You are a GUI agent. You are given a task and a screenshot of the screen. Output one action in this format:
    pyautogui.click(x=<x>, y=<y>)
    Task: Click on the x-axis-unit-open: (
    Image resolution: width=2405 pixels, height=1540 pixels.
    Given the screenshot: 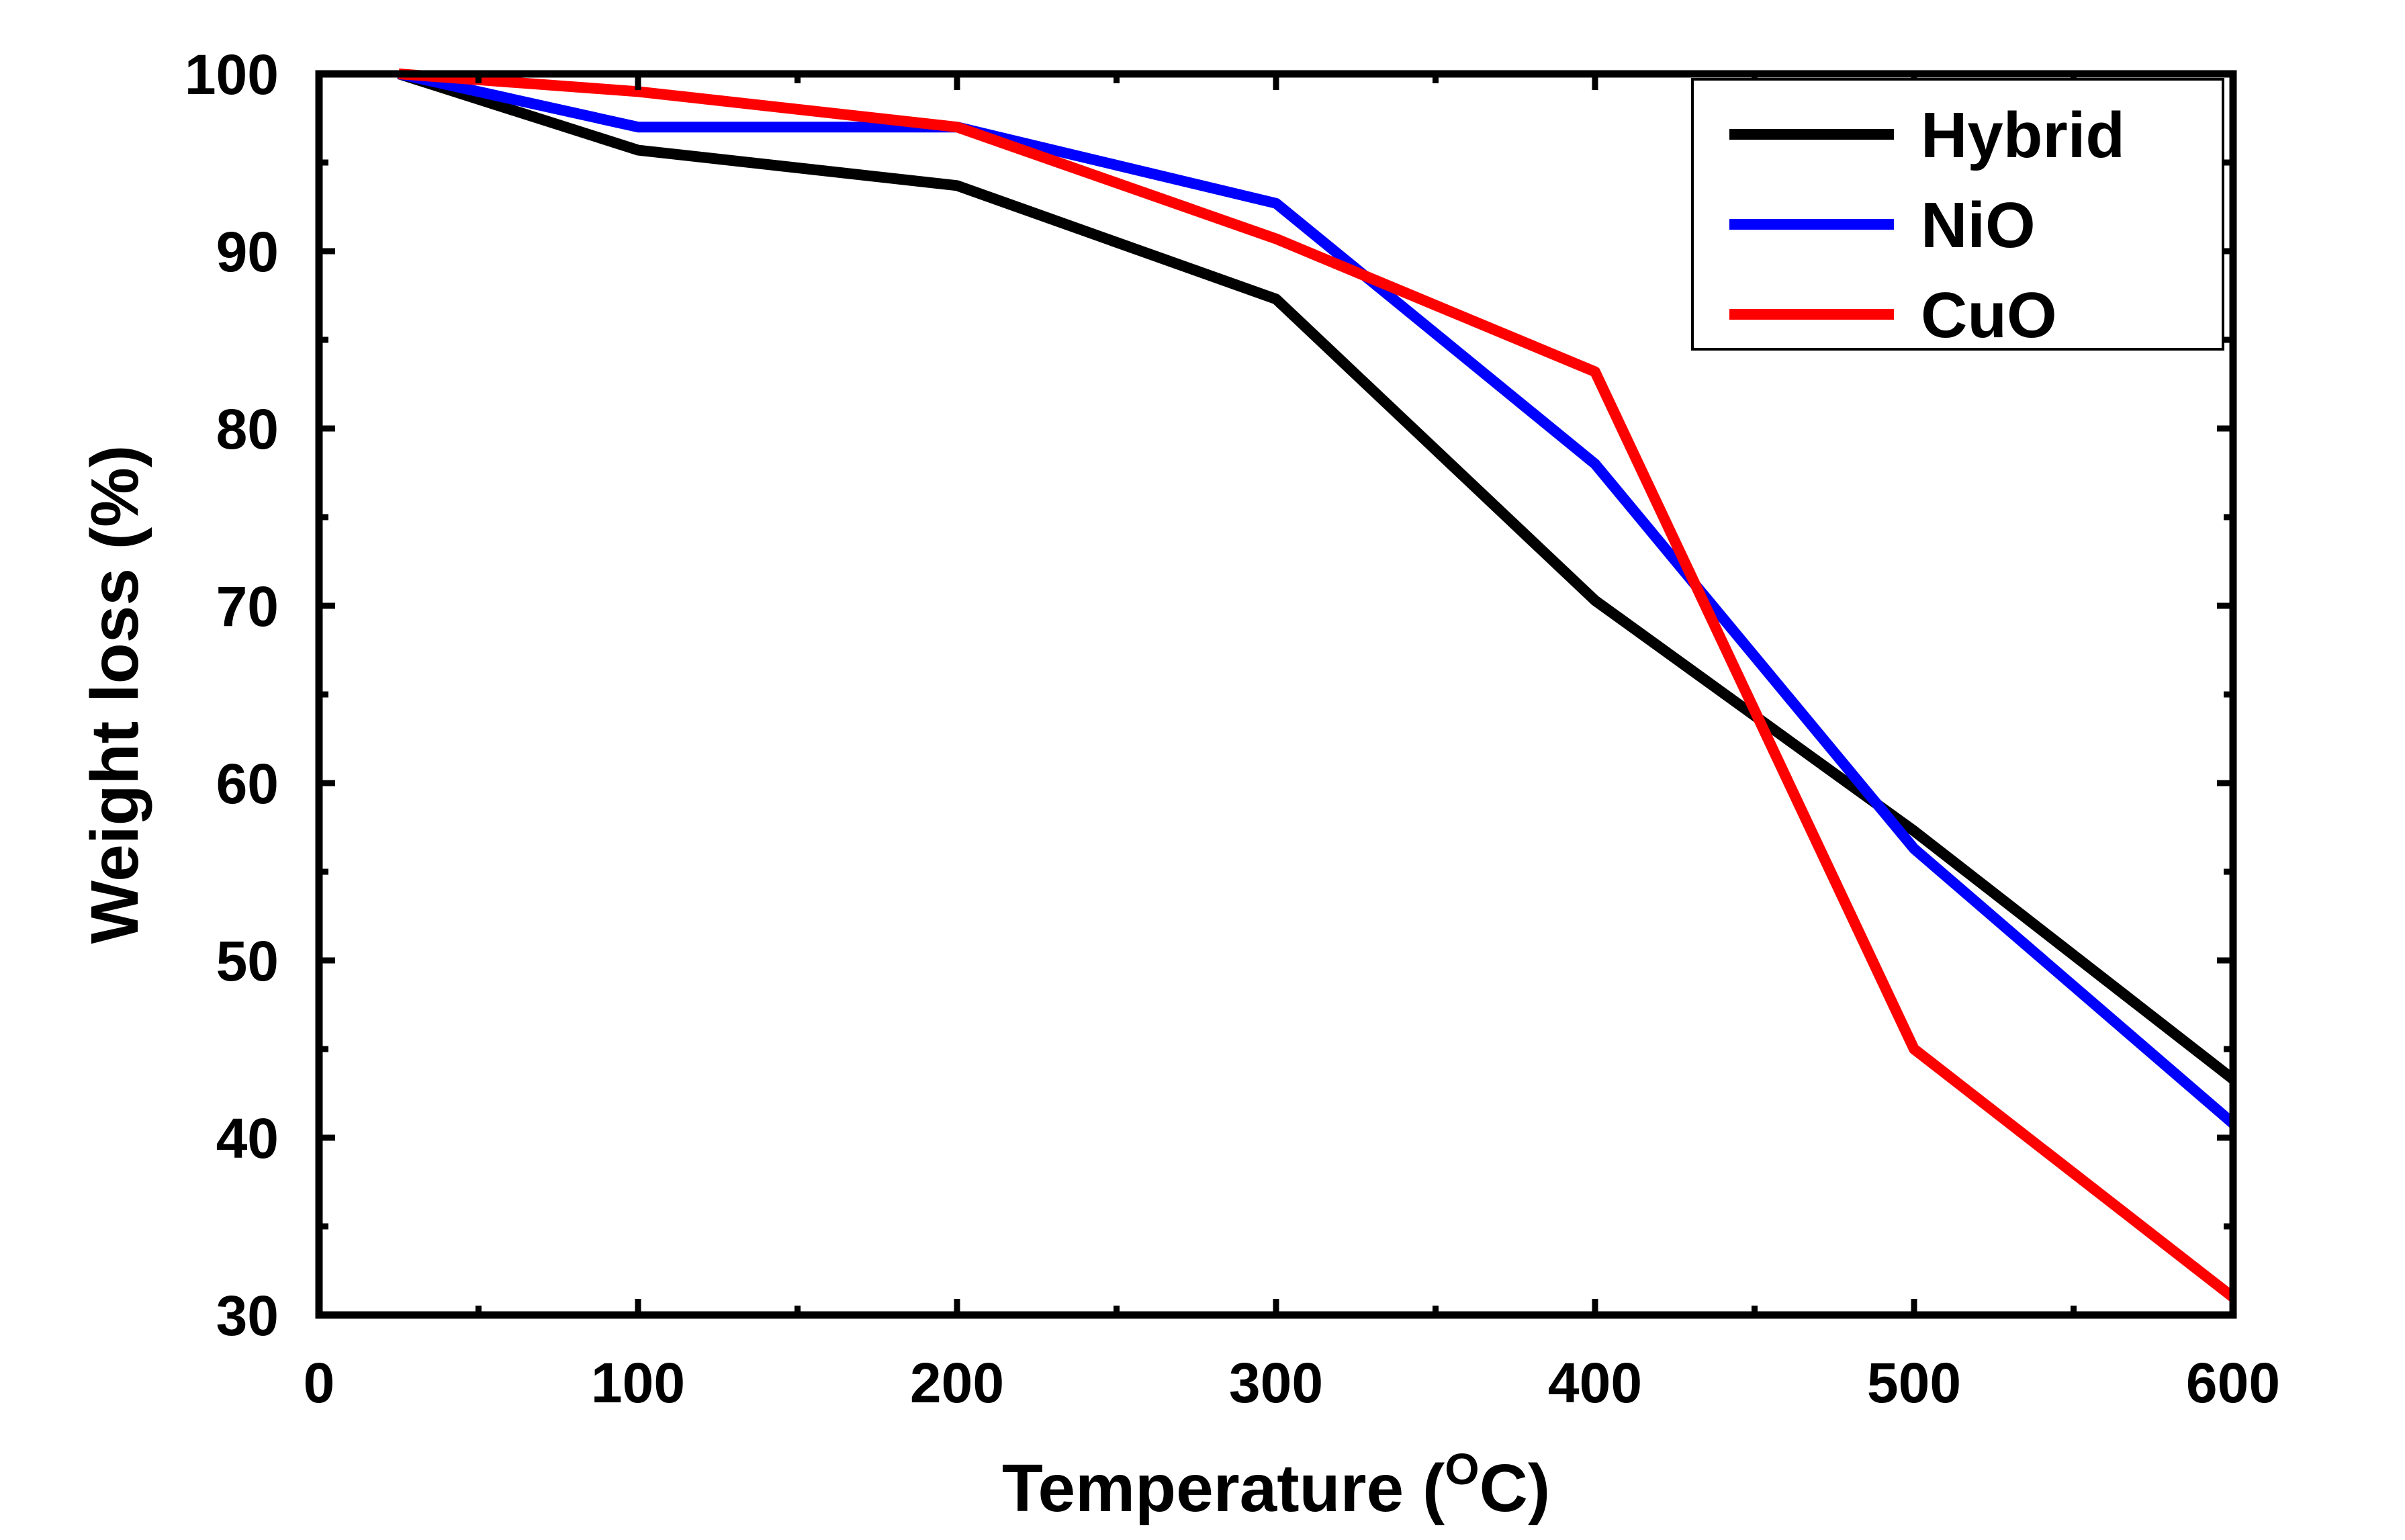 What is the action you would take?
    pyautogui.click(x=1433, y=1488)
    